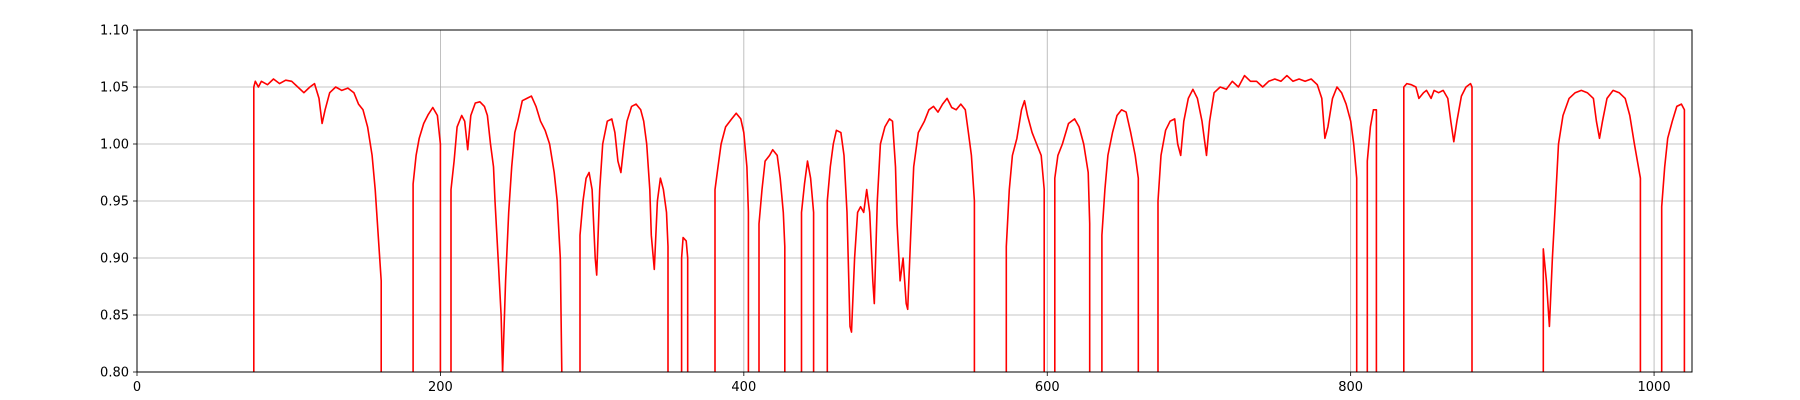  Describe the element at coordinates (114, 259) in the screenshot. I see `y-tick-label: 0.90` at that location.